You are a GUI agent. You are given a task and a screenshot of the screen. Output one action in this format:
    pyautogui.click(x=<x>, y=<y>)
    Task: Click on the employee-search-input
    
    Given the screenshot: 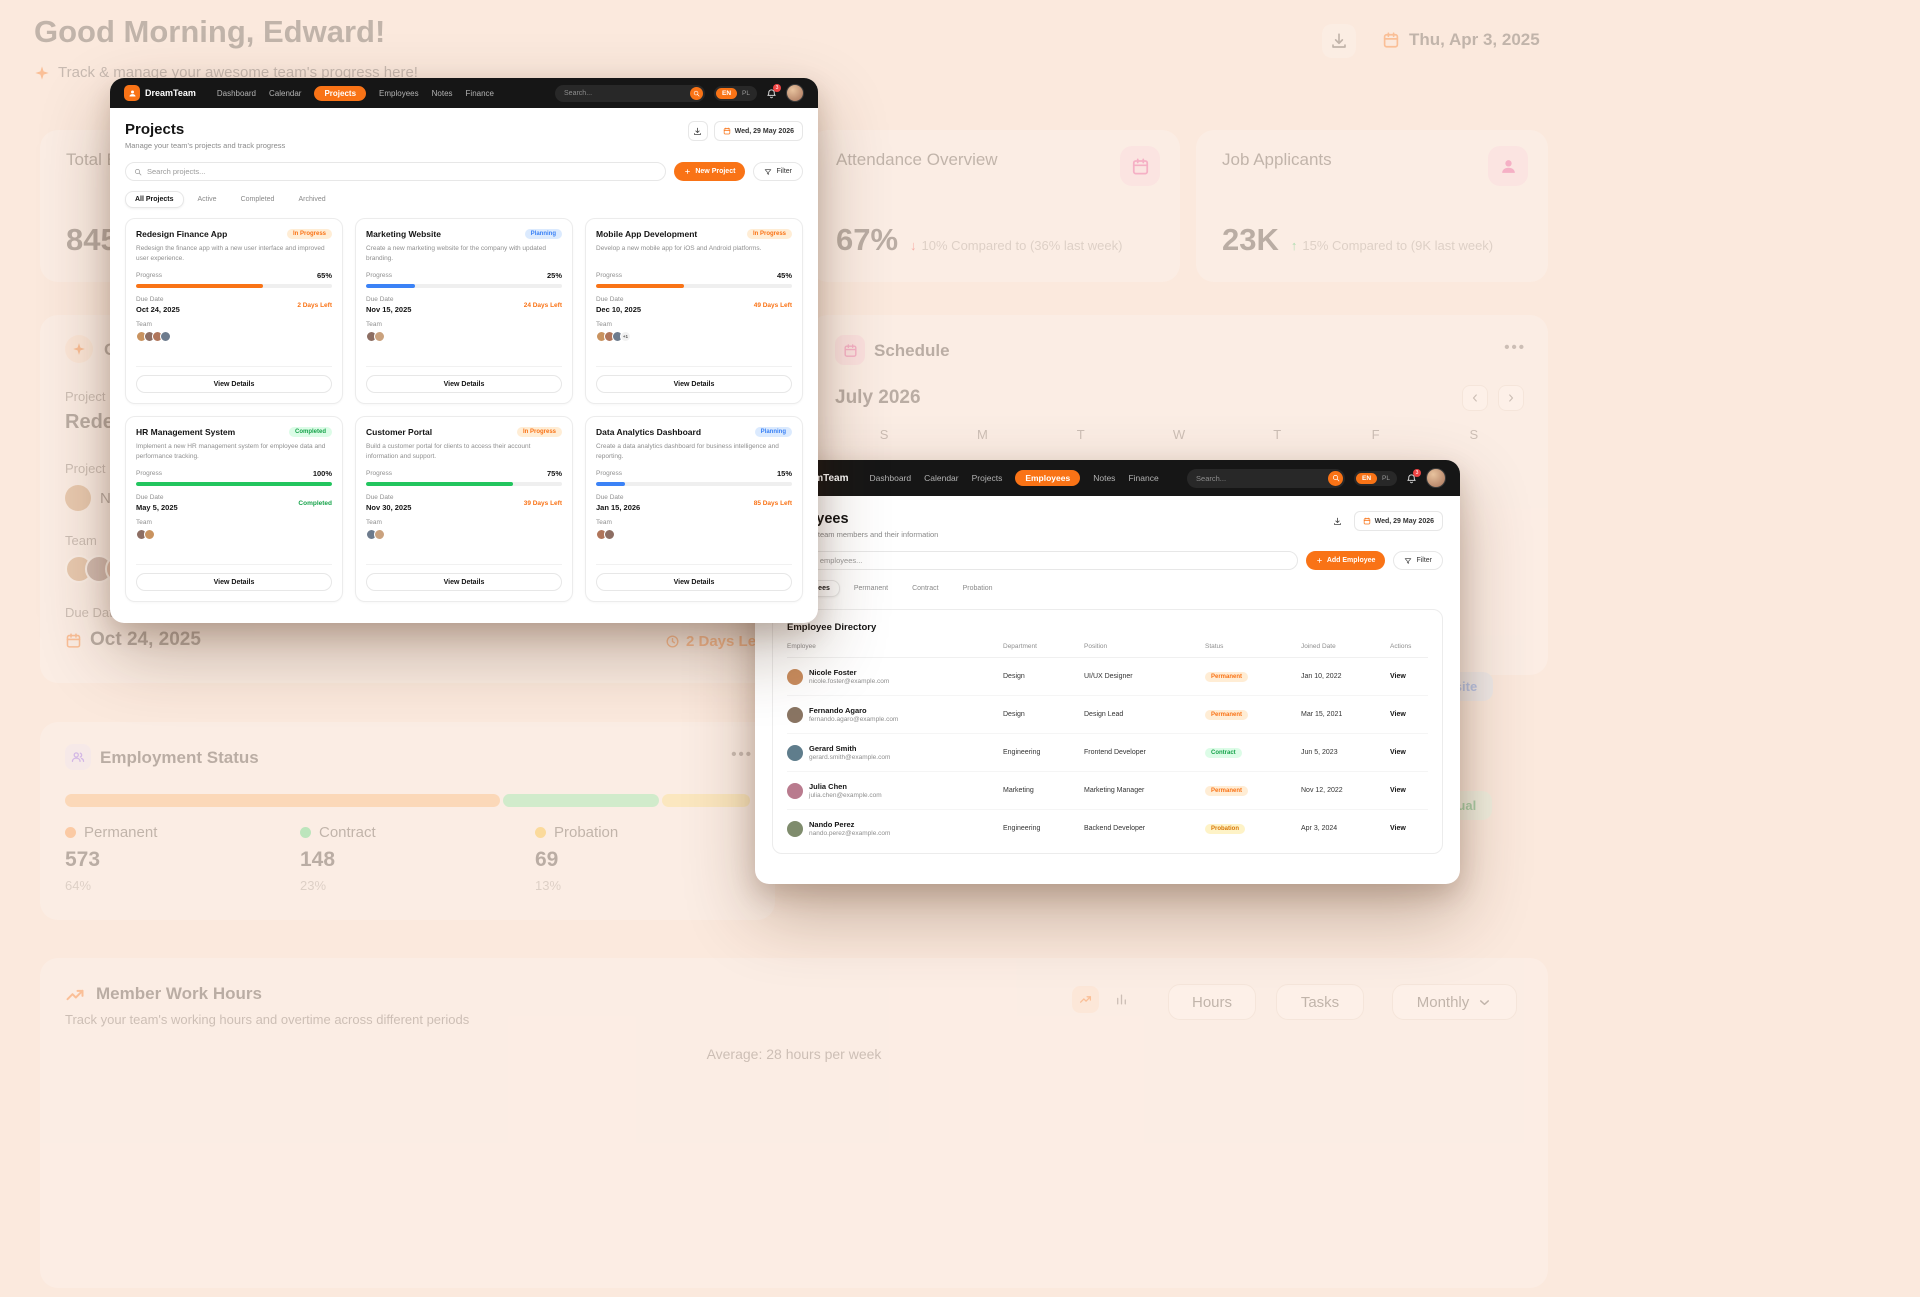 What is the action you would take?
    pyautogui.click(x=1041, y=560)
    